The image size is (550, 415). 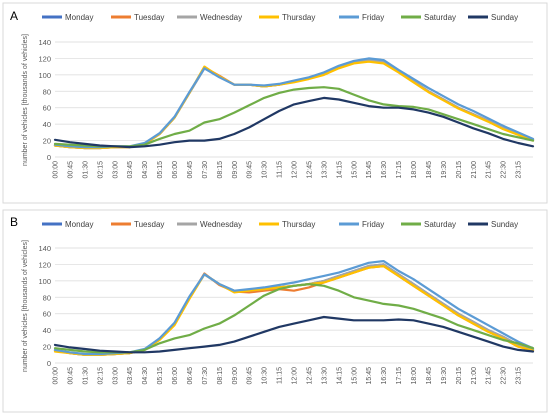 I want to click on x-tick-label: 14:15, so click(x=339, y=376).